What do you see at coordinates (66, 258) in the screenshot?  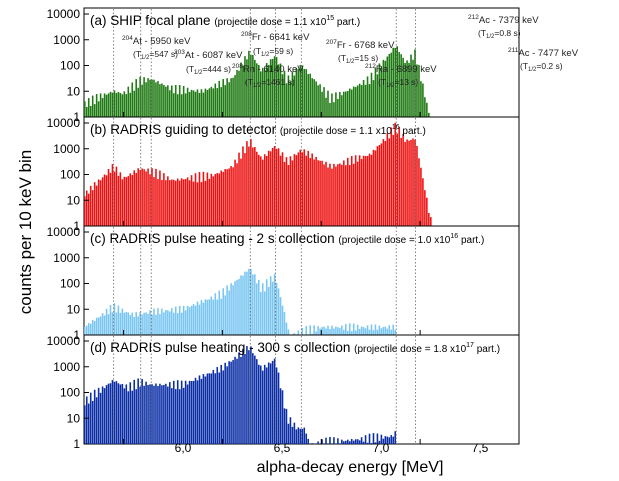 I see `y-tick-label: 1000` at bounding box center [66, 258].